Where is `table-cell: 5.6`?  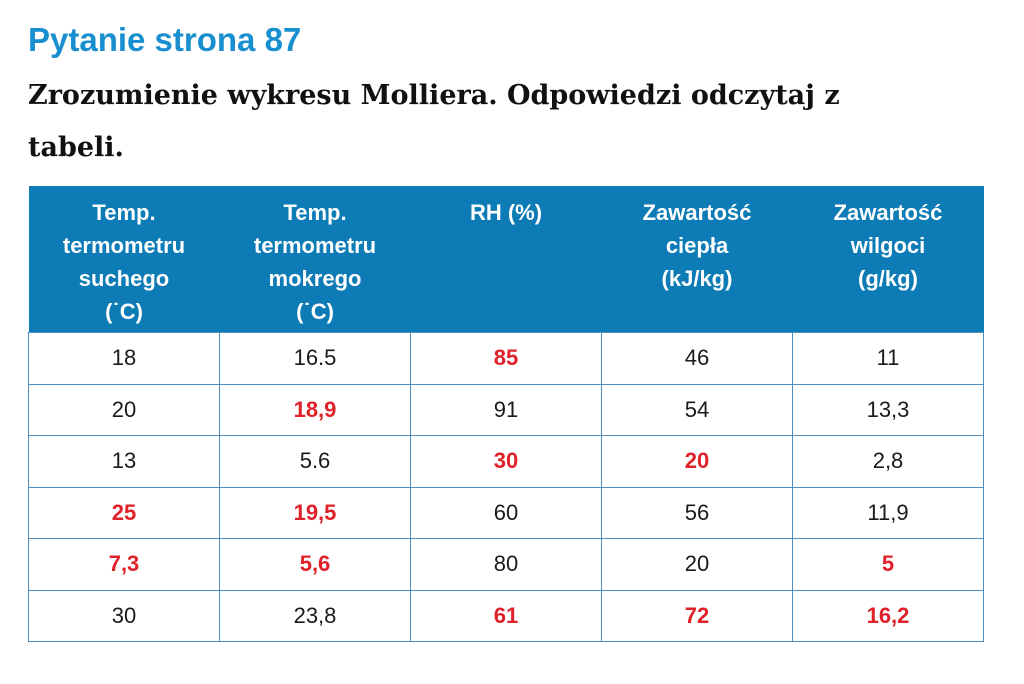
table-cell: 5.6 is located at coordinates (315, 461).